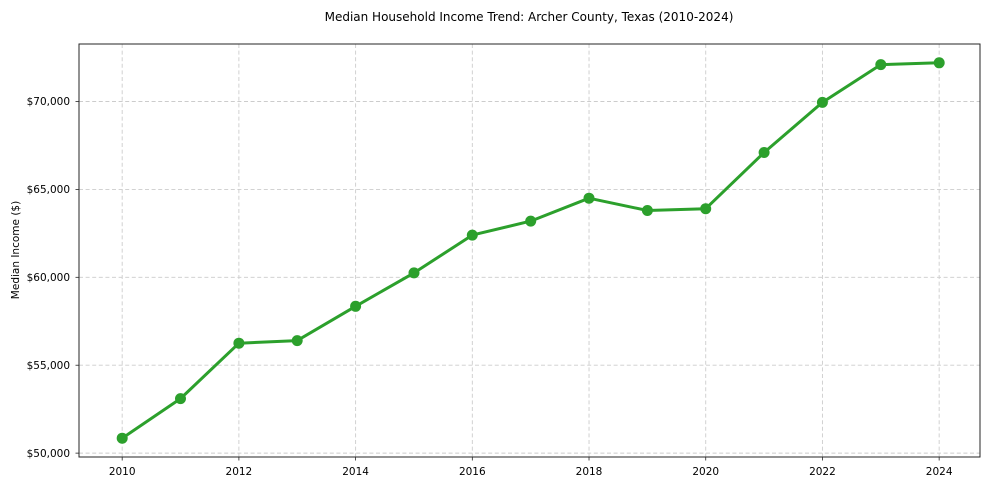  Describe the element at coordinates (16, 250) in the screenshot. I see `y-axis-label: Median Income ($)` at that location.